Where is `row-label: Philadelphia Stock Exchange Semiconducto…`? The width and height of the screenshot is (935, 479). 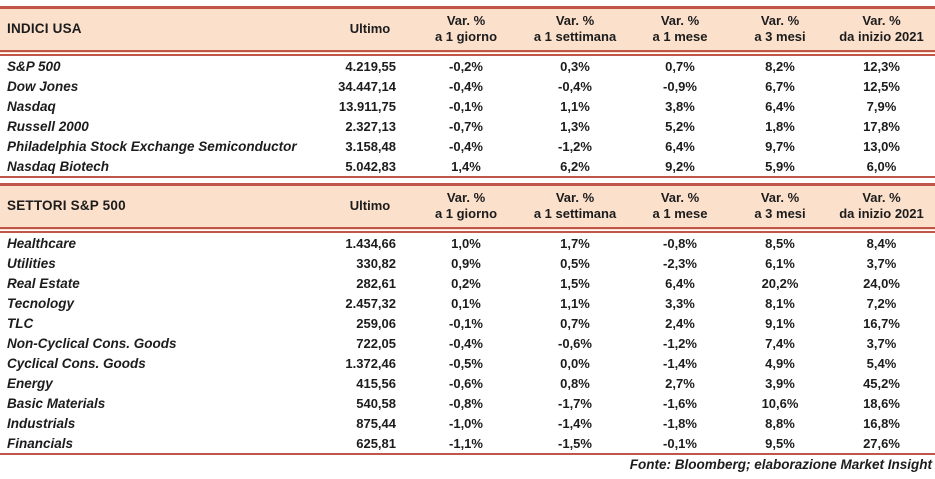
row-label: Philadelphia Stock Exchange Semiconducto… is located at coordinates (152, 146).